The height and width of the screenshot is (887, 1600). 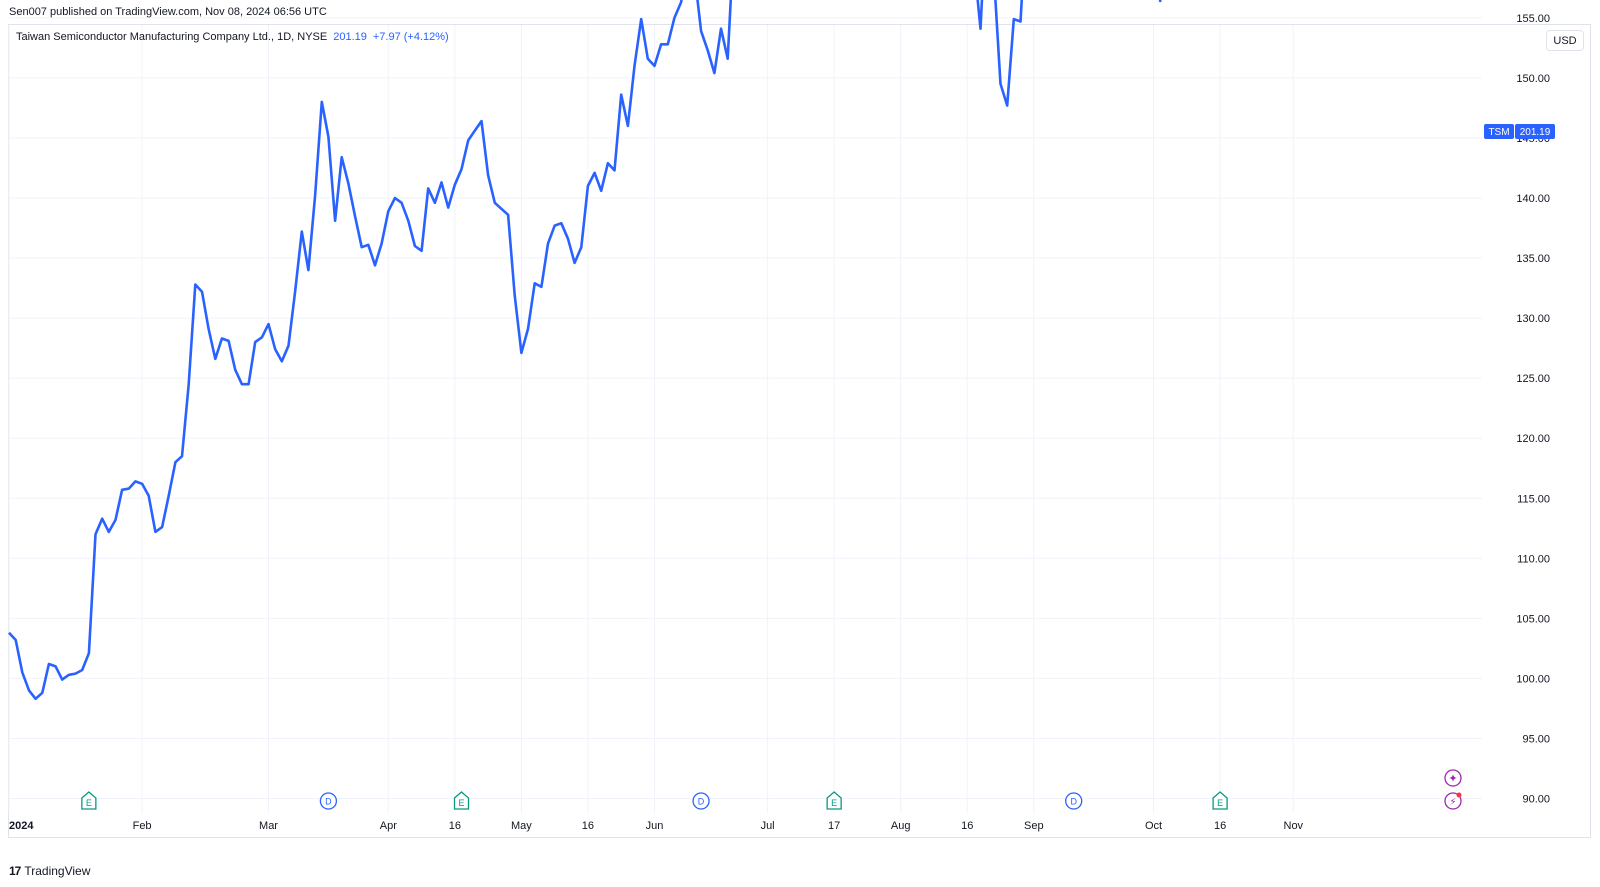 What do you see at coordinates (1453, 789) in the screenshot?
I see `chart-side-buttons: ✦ ⚡` at bounding box center [1453, 789].